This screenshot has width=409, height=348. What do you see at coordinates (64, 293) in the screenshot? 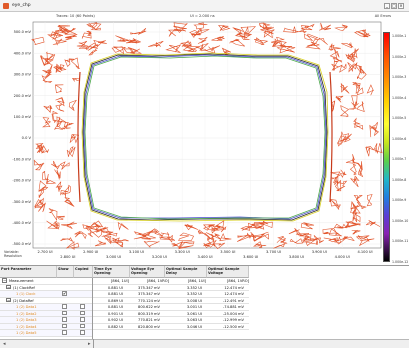
I see `show-checkbox-checked: ✔` at bounding box center [64, 293].